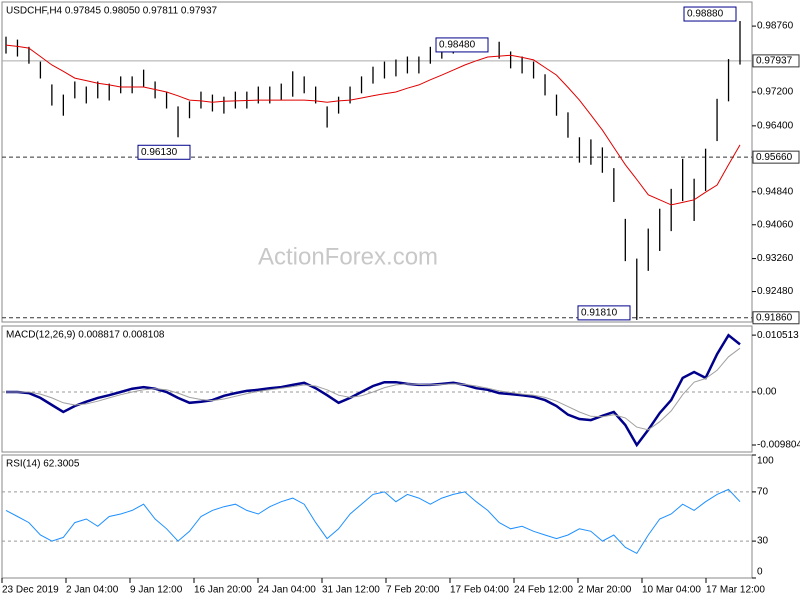 The image size is (800, 600). What do you see at coordinates (223, 590) in the screenshot?
I see `x-tick-label: 16 Jan 20:00` at bounding box center [223, 590].